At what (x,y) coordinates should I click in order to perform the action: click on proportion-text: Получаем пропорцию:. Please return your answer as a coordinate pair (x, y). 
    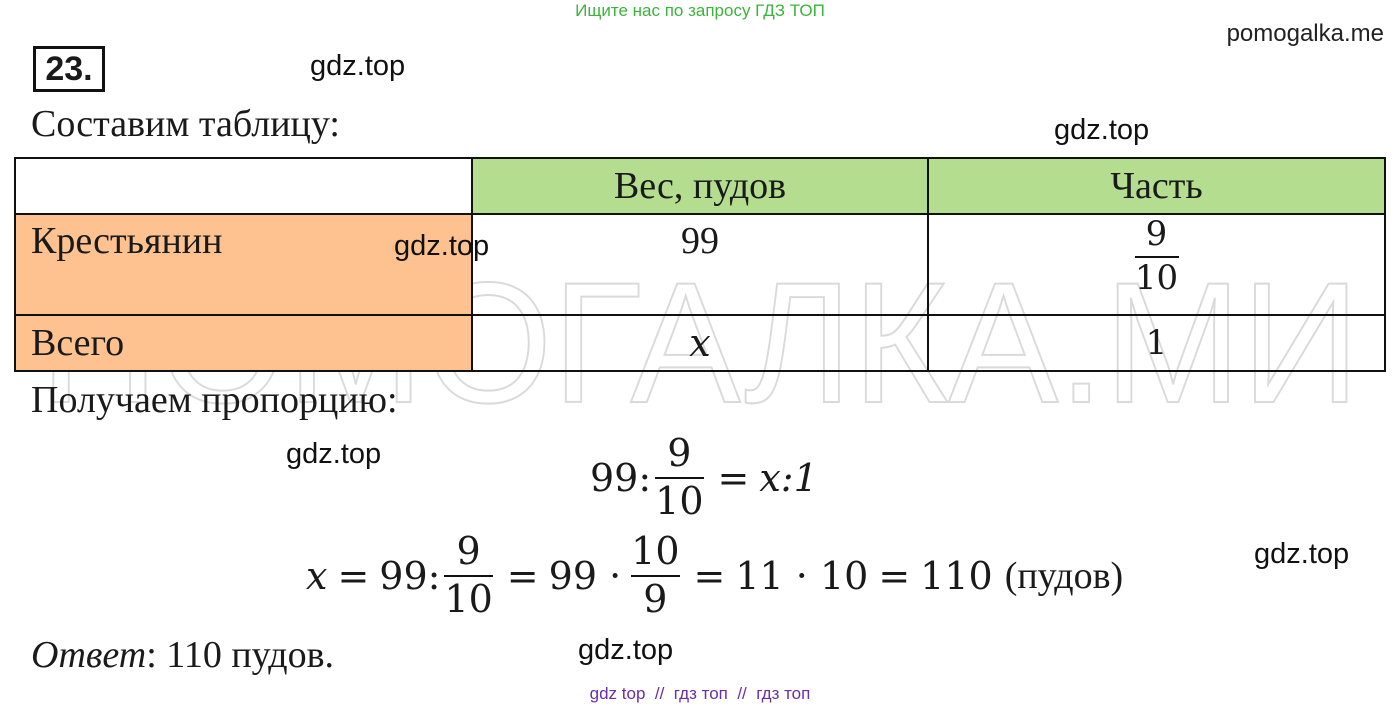
    Looking at the image, I should click on (214, 400).